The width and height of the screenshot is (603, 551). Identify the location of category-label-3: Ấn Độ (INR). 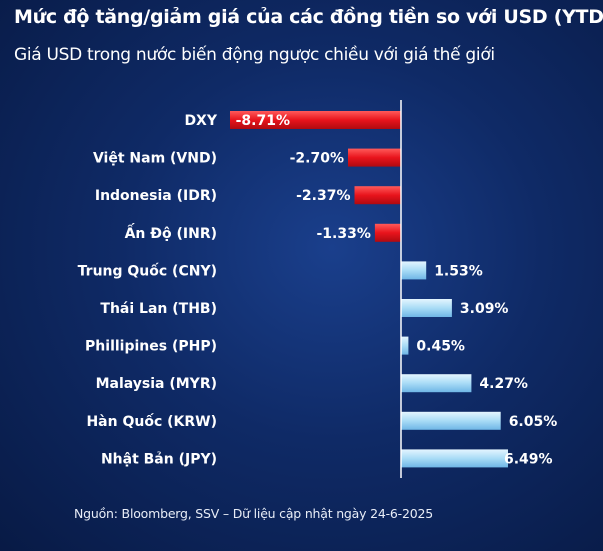
(171, 232).